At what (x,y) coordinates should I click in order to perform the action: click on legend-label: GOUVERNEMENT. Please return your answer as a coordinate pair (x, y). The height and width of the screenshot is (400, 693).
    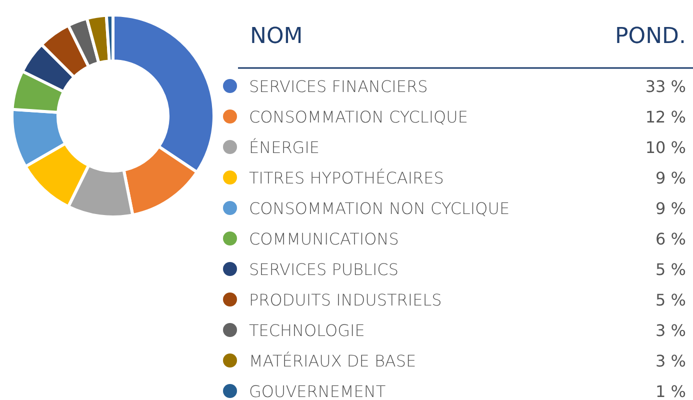
    Looking at the image, I should click on (317, 391).